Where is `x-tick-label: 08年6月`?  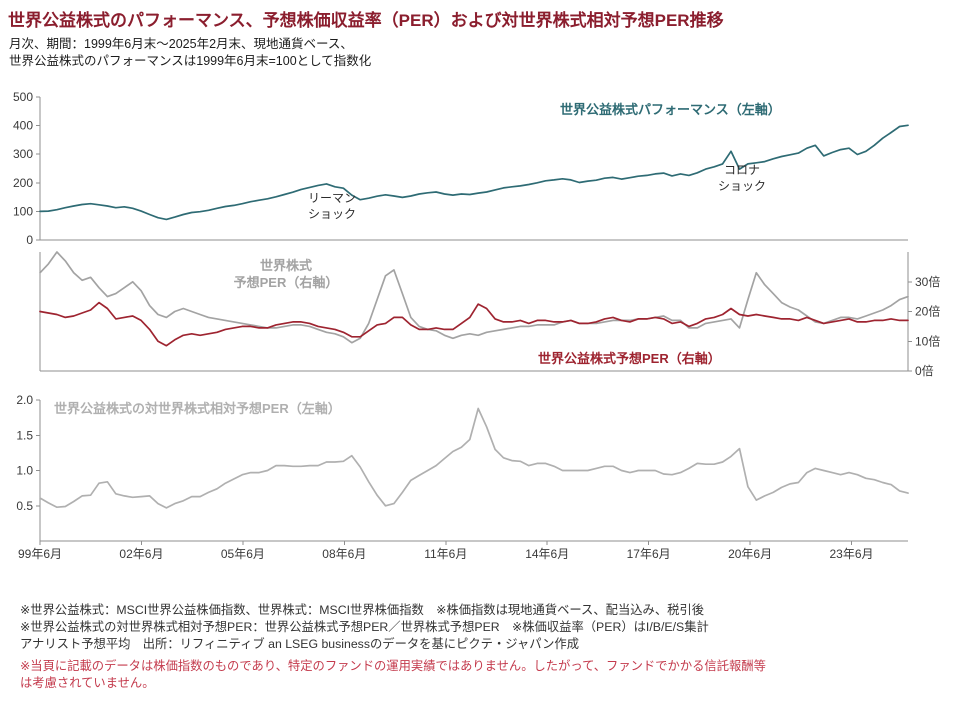 x-tick-label: 08年6月 is located at coordinates (344, 554).